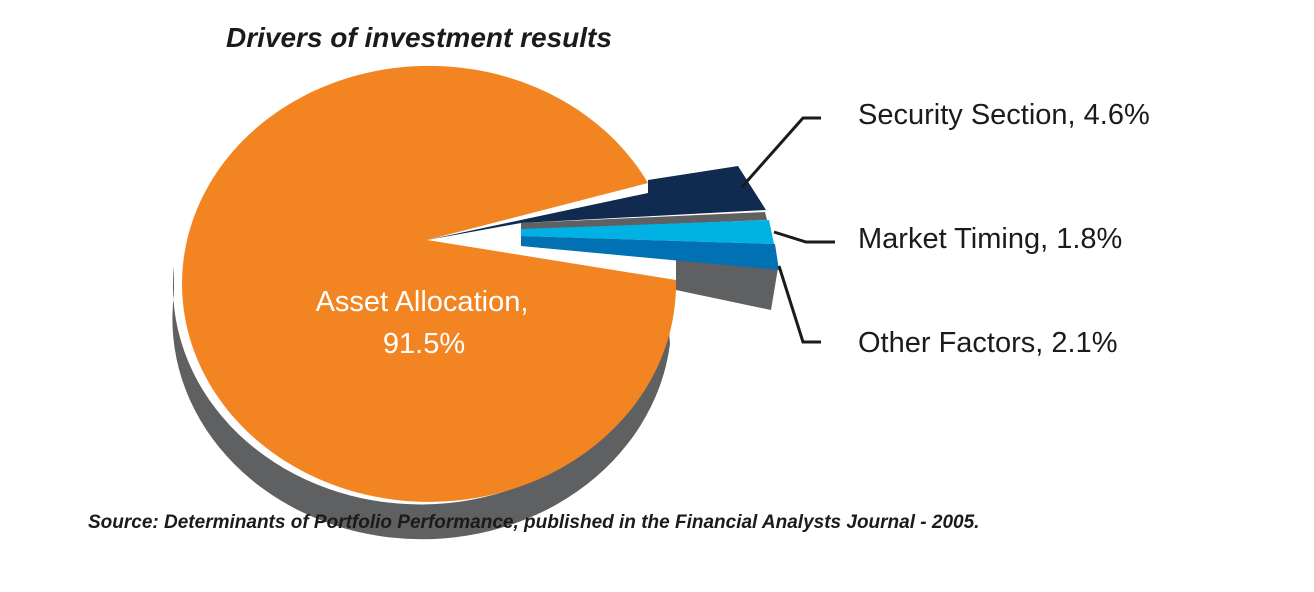 This screenshot has width=1314, height=592. What do you see at coordinates (596, 203) in the screenshot?
I see `slice-security-section` at bounding box center [596, 203].